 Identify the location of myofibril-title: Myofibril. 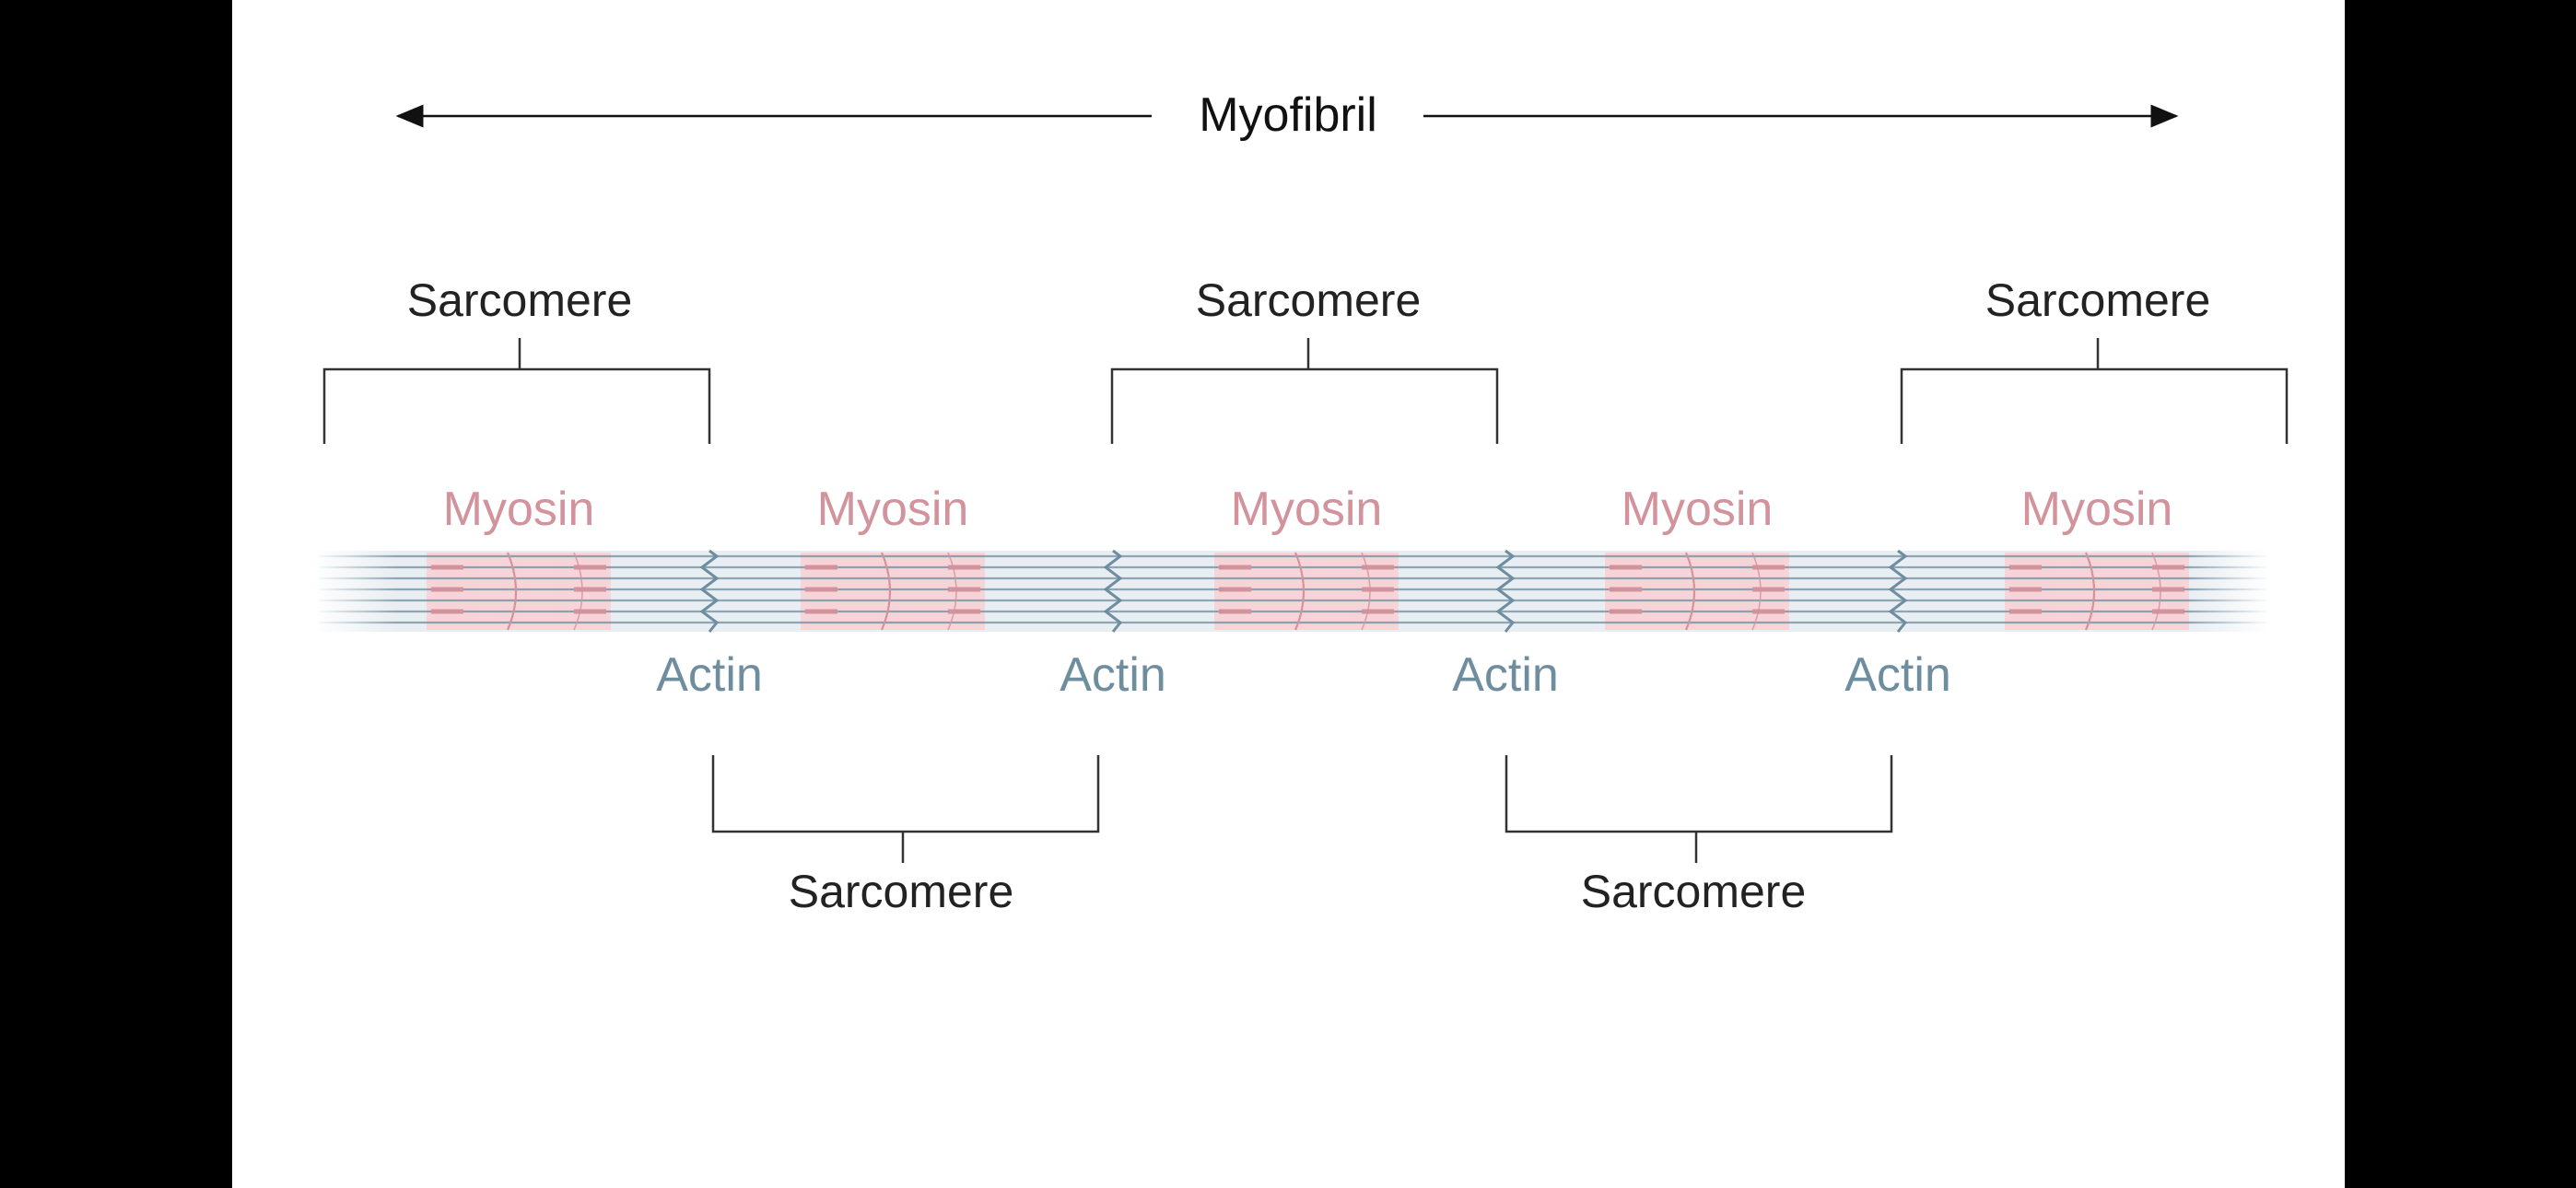
(1288, 115).